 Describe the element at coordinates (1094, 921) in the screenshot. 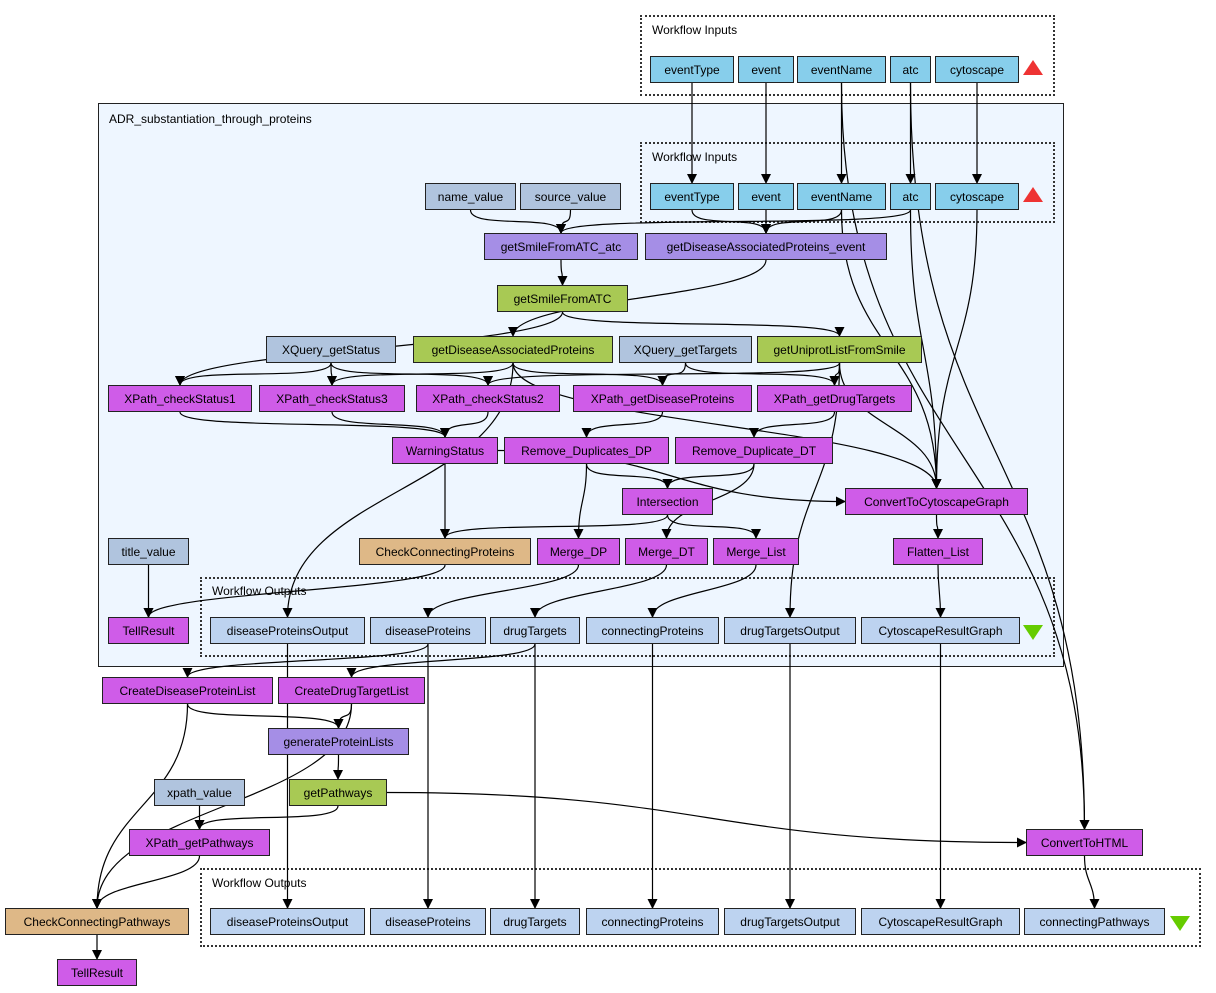

I see `node-o-cpw: connectingPathways` at that location.